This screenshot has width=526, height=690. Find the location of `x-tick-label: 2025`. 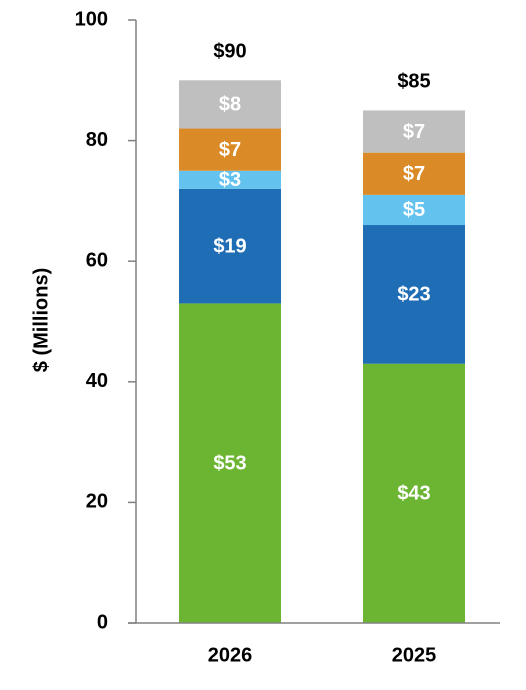

x-tick-label: 2025 is located at coordinates (414, 655).